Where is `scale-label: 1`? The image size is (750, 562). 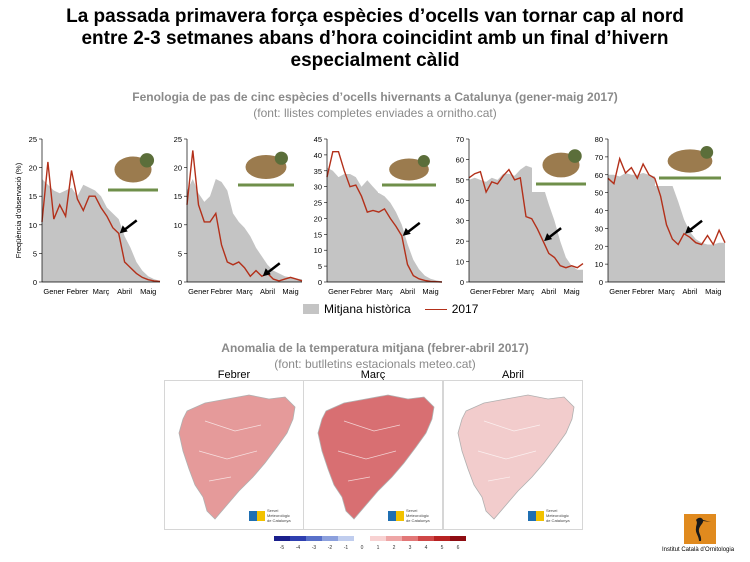
scale-label: 1 is located at coordinates (378, 548).